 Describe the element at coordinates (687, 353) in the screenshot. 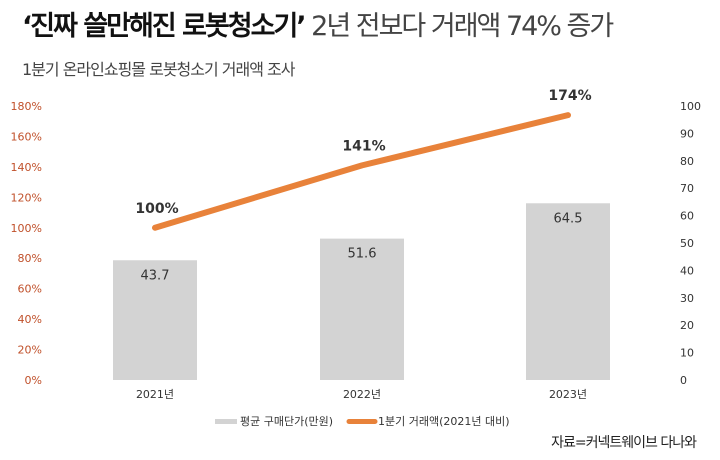

I see `right-axis-tick: 10` at that location.